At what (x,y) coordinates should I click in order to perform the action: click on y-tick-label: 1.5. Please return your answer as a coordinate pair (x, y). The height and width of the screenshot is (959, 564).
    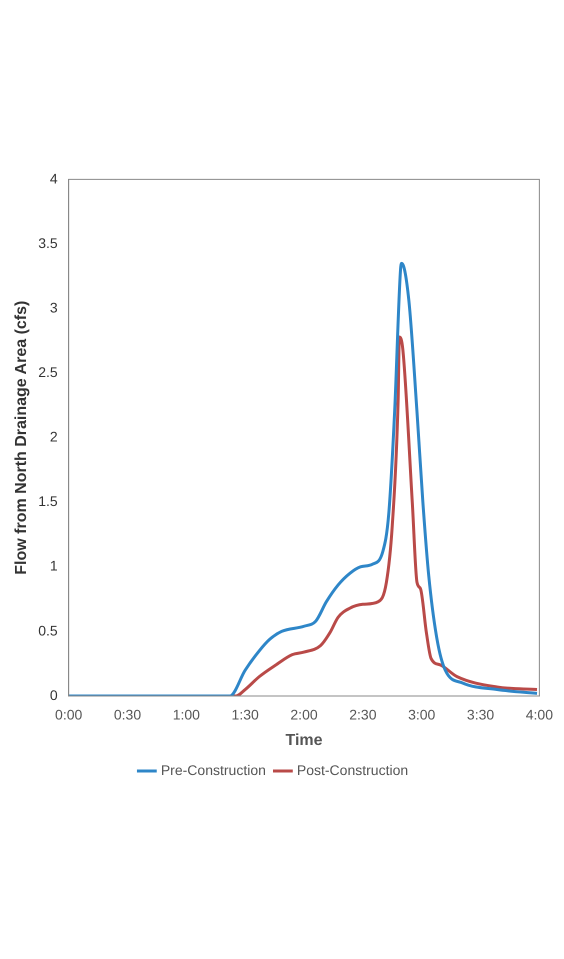
    Looking at the image, I should click on (48, 501).